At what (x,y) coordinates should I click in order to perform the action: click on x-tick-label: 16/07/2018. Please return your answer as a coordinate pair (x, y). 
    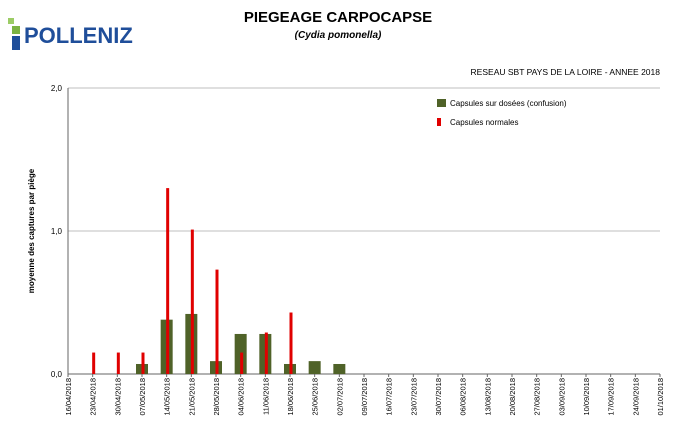
    Looking at the image, I should click on (389, 397).